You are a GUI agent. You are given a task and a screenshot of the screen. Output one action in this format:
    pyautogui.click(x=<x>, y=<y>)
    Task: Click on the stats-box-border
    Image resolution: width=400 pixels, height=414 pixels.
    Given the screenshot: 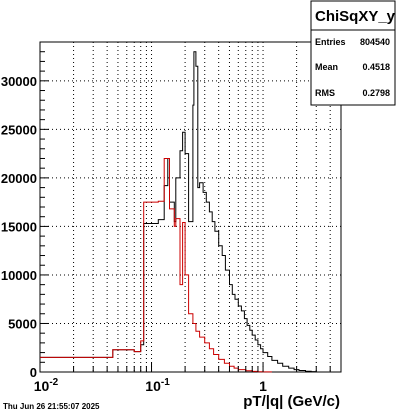 What is the action you would take?
    pyautogui.click(x=353, y=53)
    